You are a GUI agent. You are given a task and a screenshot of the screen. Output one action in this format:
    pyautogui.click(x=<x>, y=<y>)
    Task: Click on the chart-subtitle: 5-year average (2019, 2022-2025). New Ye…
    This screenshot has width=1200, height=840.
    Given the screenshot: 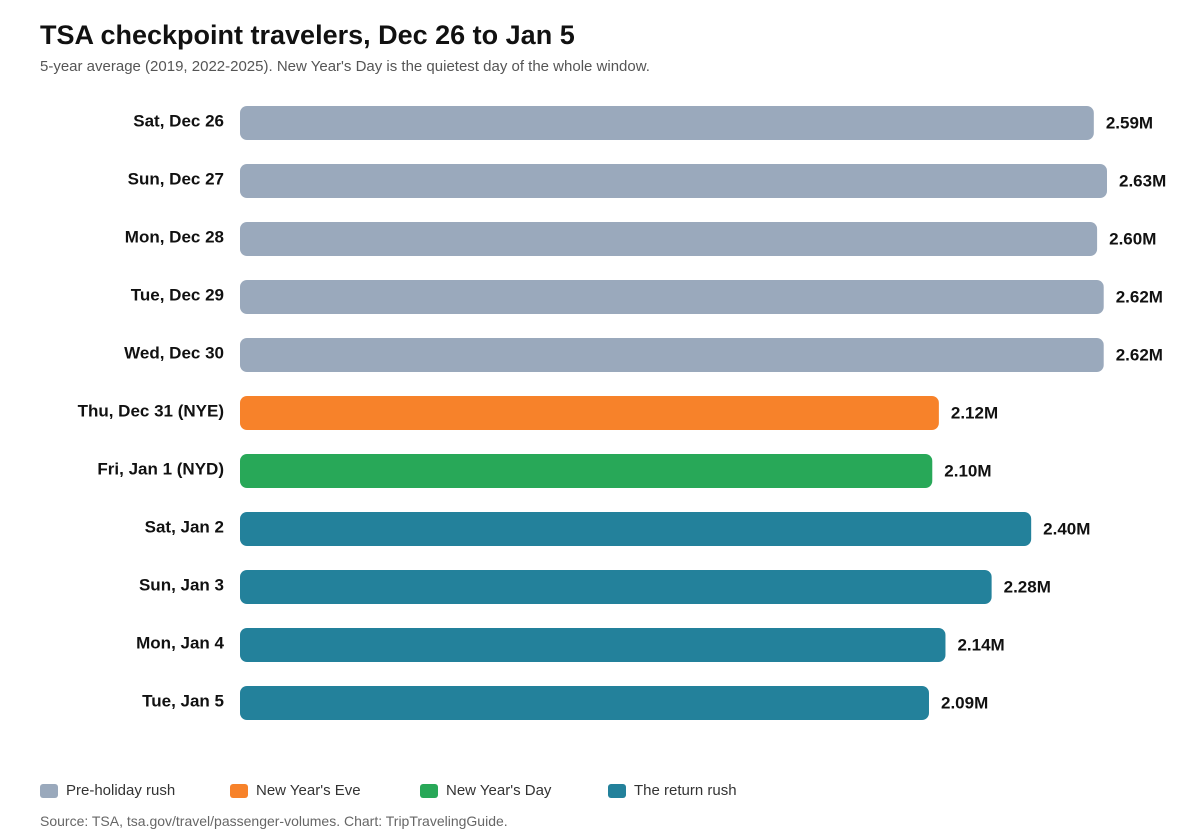 What is the action you would take?
    pyautogui.click(x=345, y=66)
    